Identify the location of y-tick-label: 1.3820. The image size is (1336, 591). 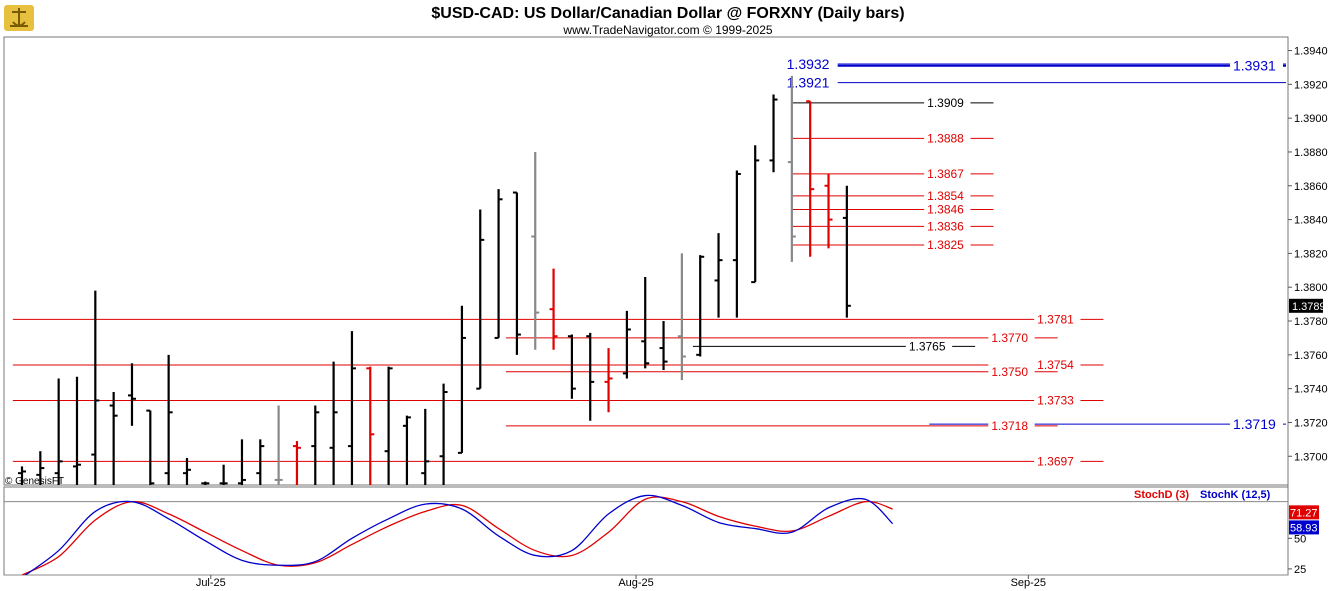
(1311, 254).